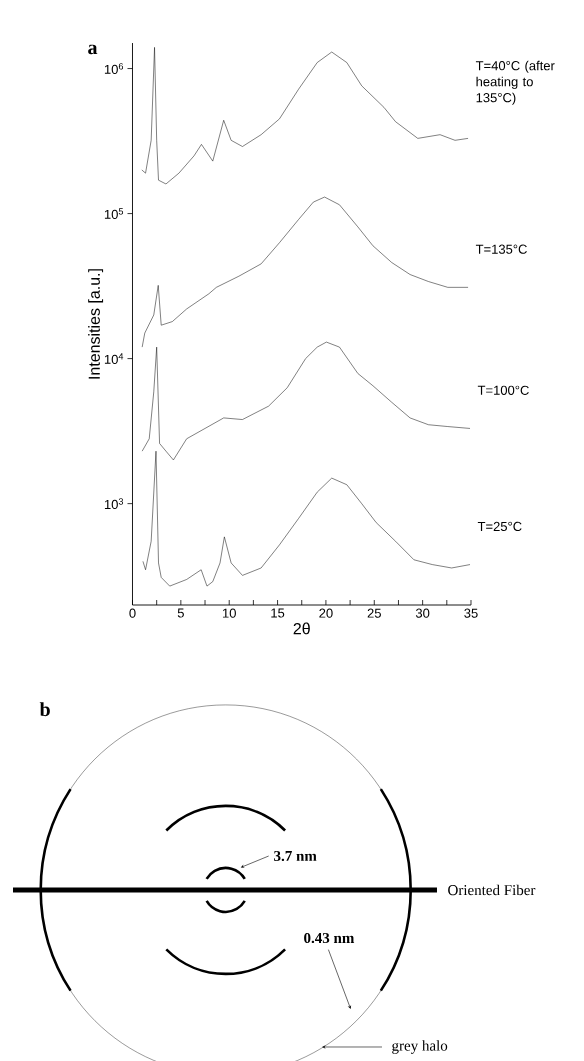 The width and height of the screenshot is (584, 1061). Describe the element at coordinates (44, 709) in the screenshot. I see `text: b` at that location.